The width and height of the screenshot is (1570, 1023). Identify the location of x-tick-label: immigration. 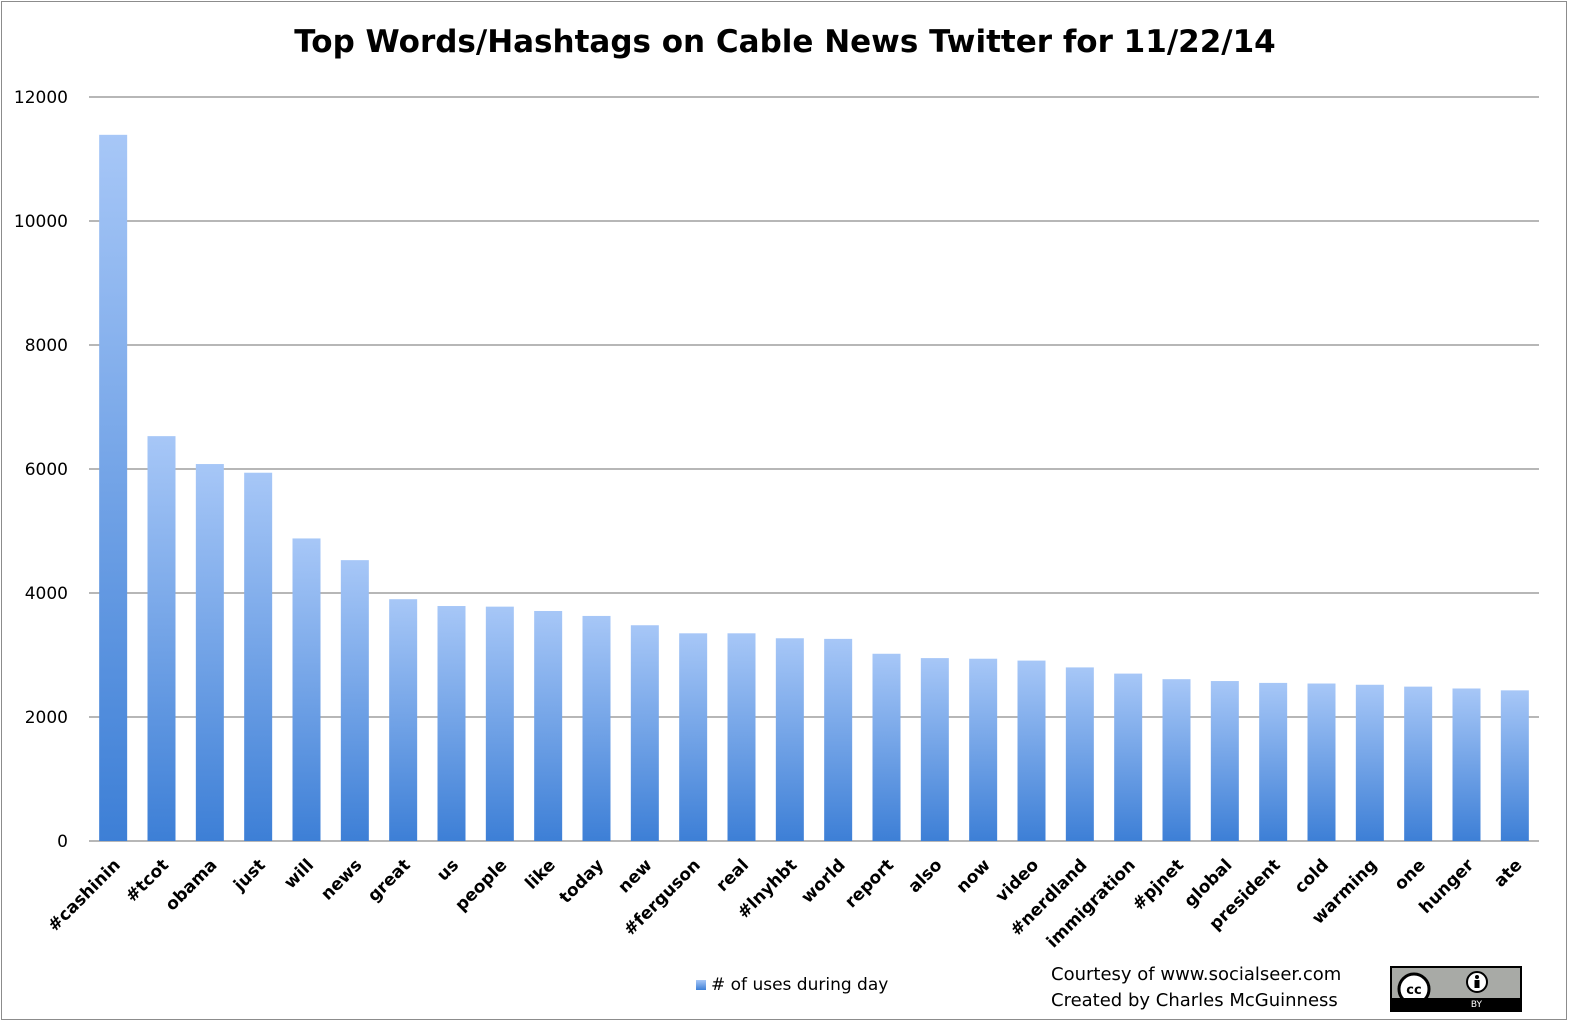
(1091, 903).